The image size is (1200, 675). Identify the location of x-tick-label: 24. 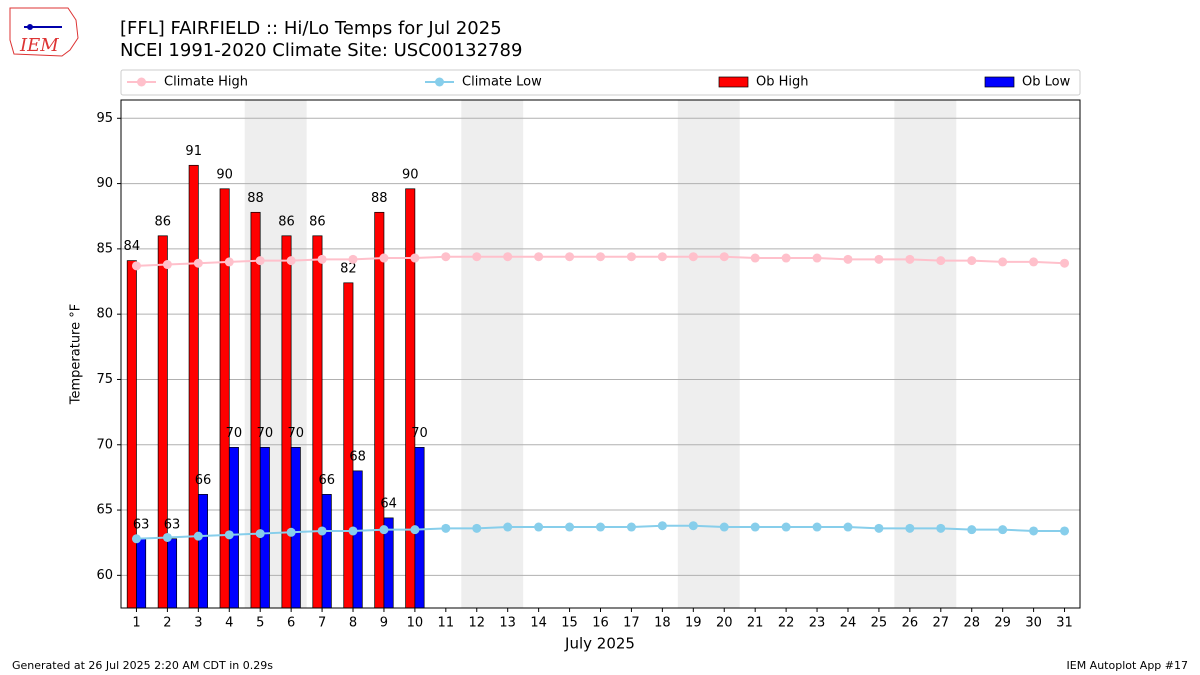
(848, 623).